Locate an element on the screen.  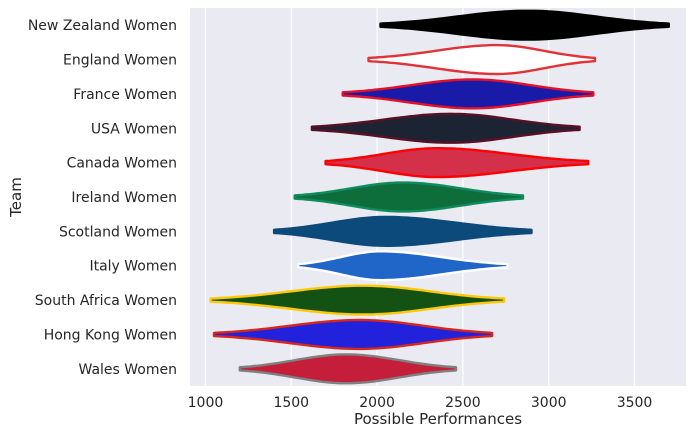
x-tick-label: 3000 is located at coordinates (549, 403).